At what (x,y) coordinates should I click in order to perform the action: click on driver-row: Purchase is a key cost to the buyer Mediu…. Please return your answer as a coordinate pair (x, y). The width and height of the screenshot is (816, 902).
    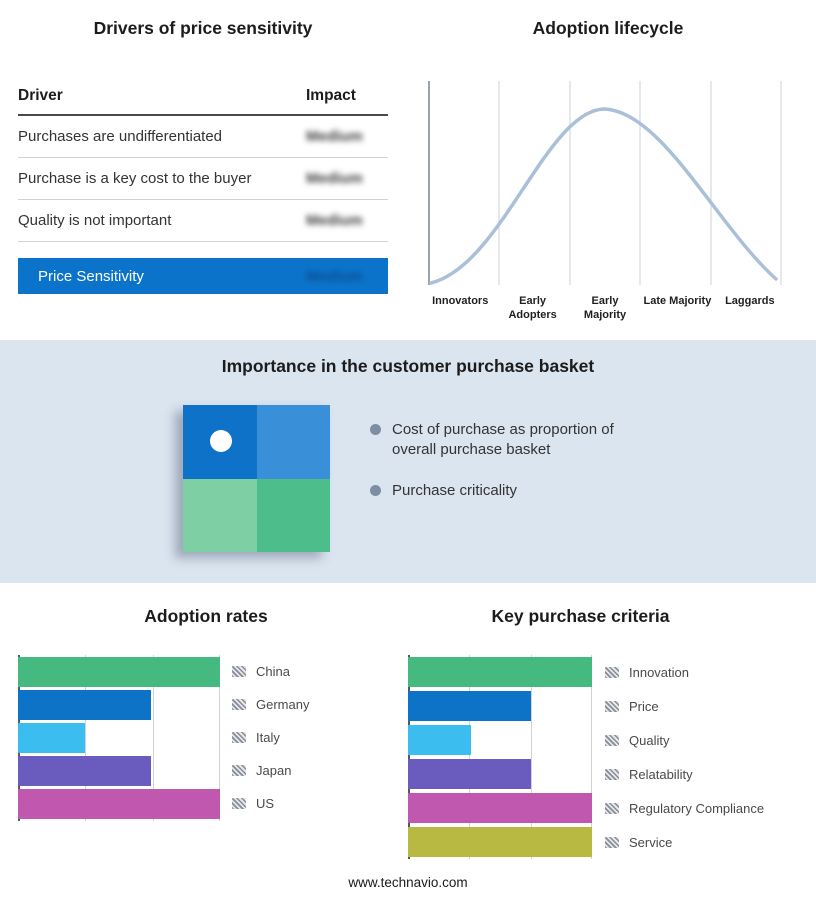
    Looking at the image, I should click on (203, 179).